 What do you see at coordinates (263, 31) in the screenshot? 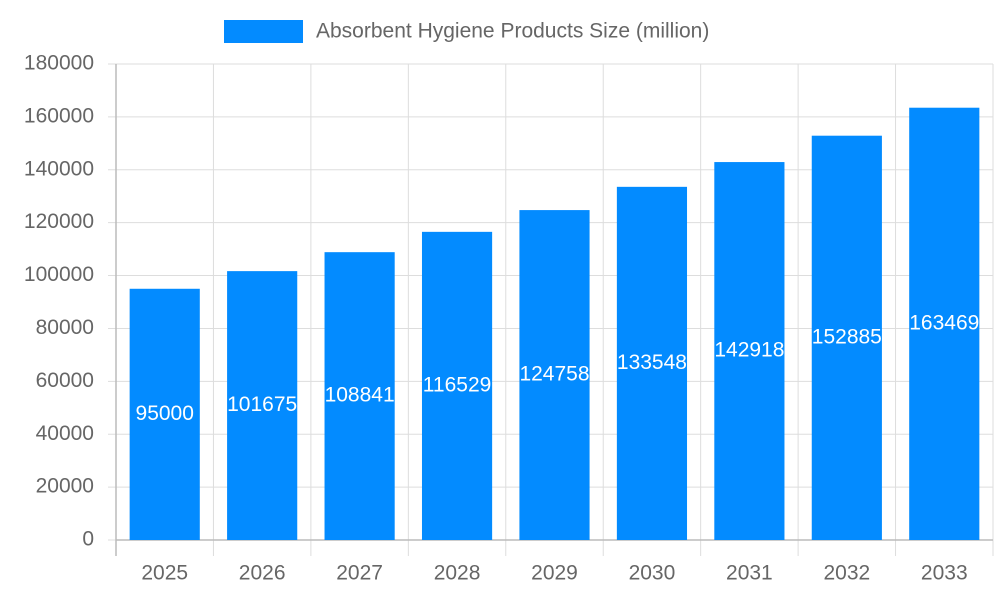
I see `legend-swatch` at bounding box center [263, 31].